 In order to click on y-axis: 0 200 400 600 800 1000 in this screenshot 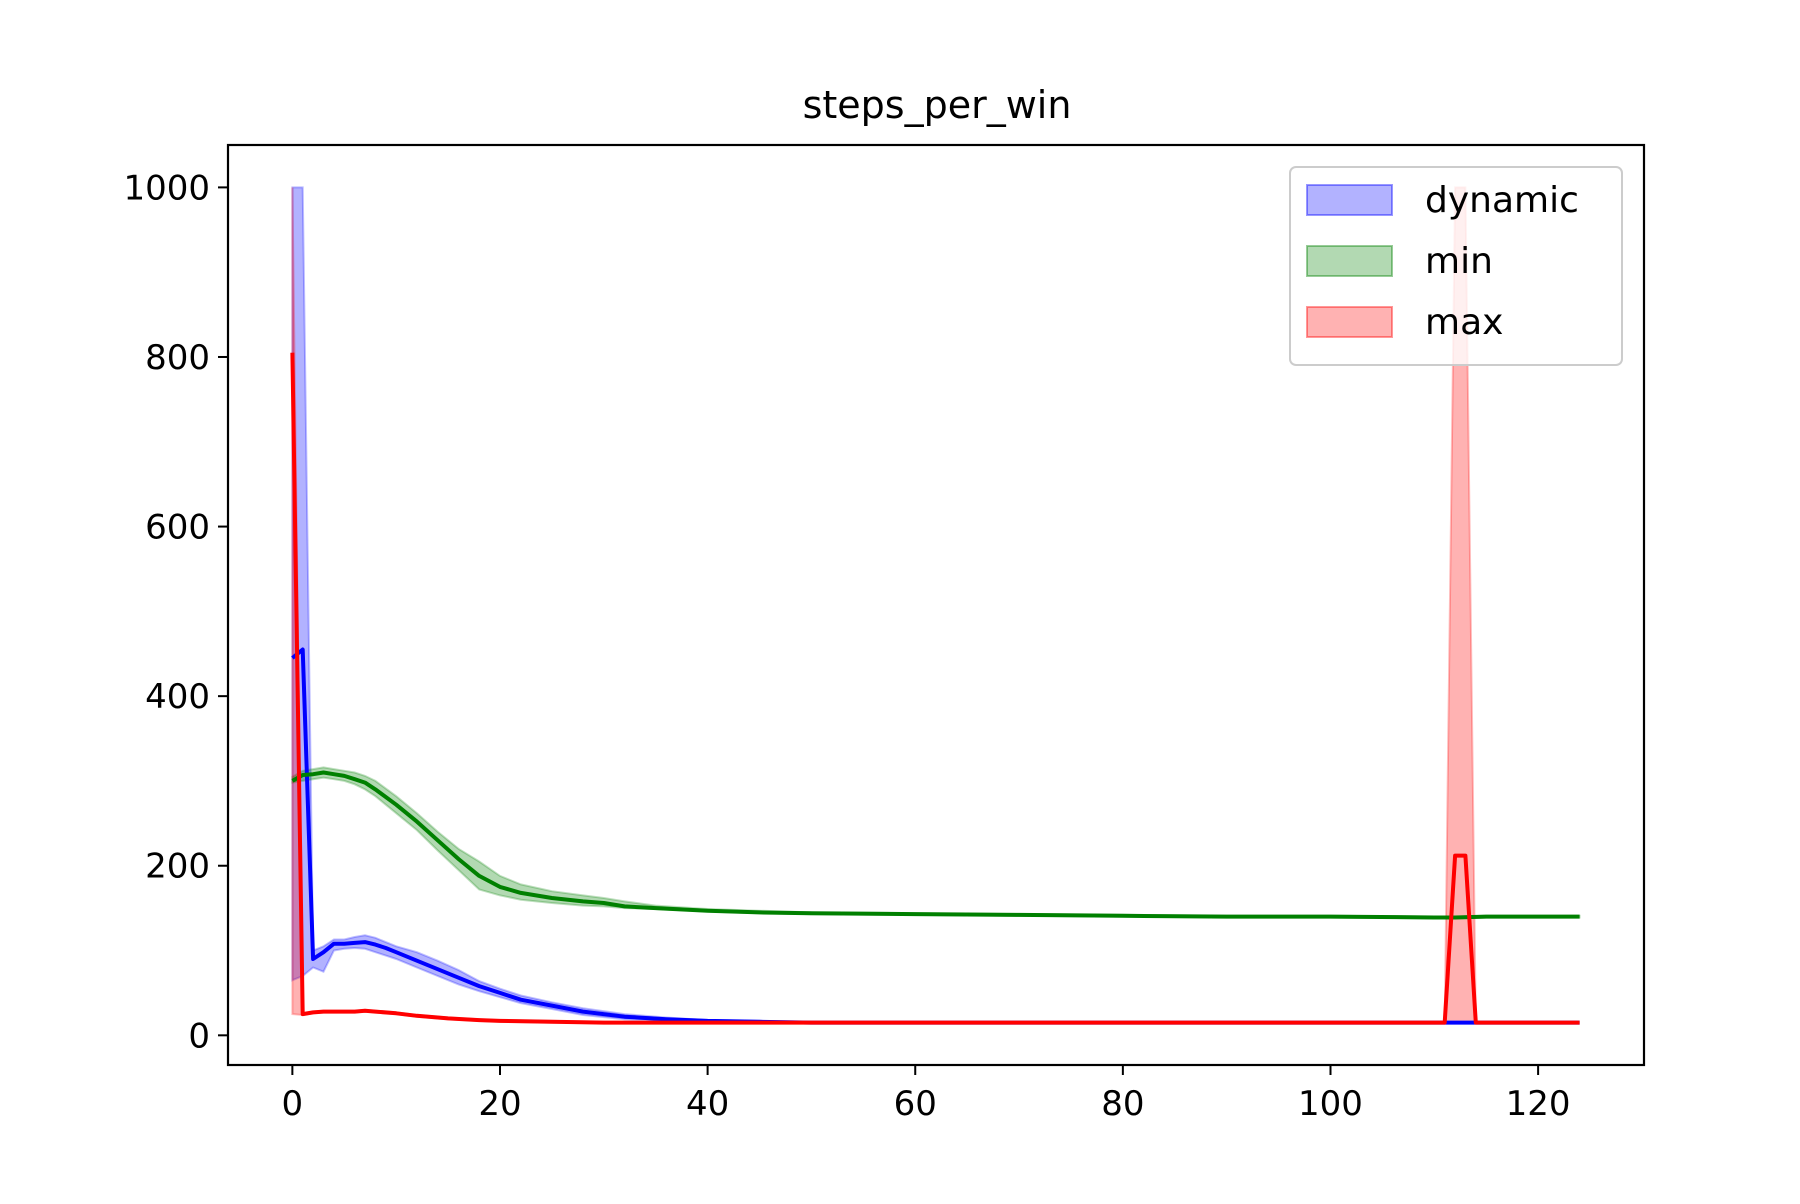, I will do `click(175, 612)`.